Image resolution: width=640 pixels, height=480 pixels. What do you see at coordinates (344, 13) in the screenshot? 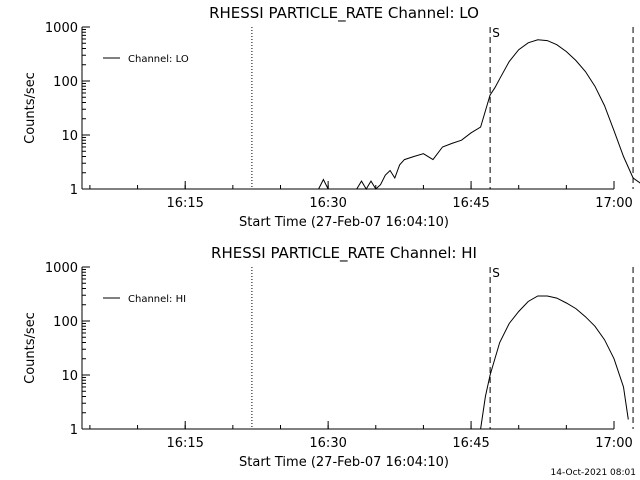
I see `chart-title: RHESSI PARTICLE_RATE Channel: LO` at bounding box center [344, 13].